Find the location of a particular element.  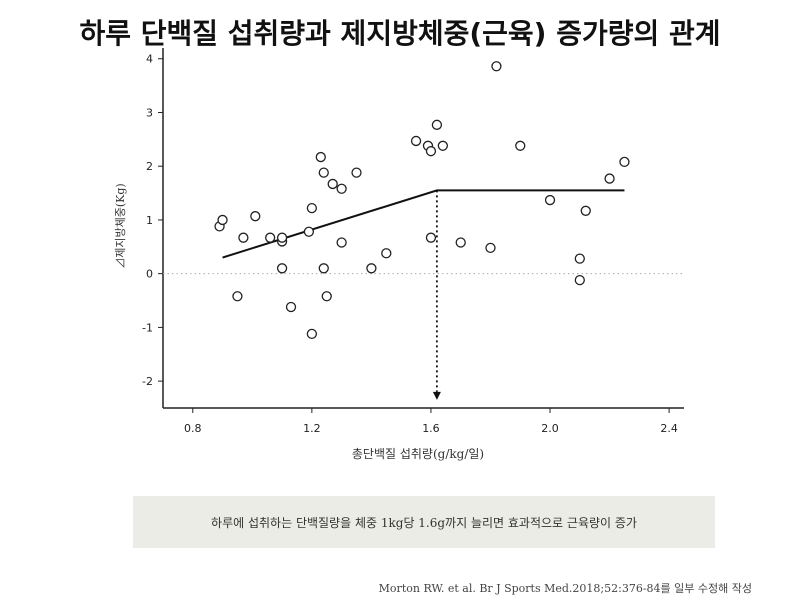

x-tick-label: 1.2 is located at coordinates (312, 428).